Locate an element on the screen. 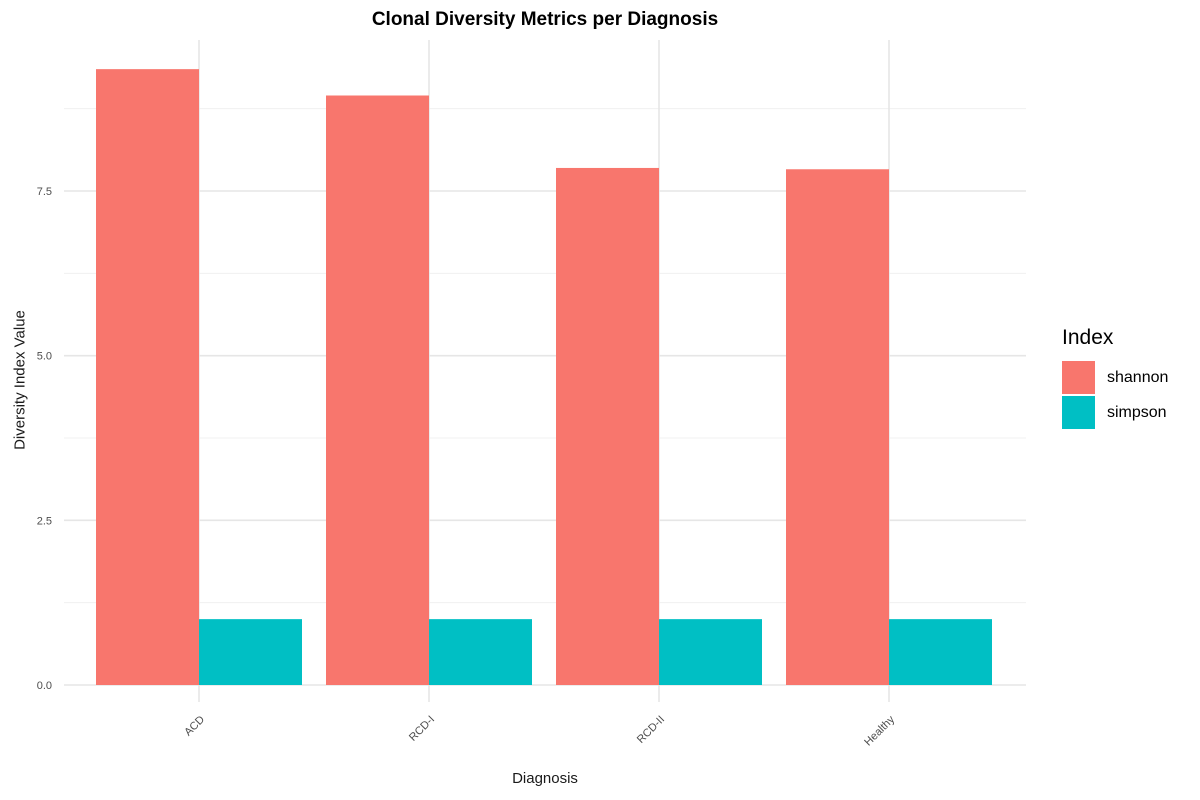 The width and height of the screenshot is (1200, 800). y-tick-label: 0.0 is located at coordinates (44, 686).